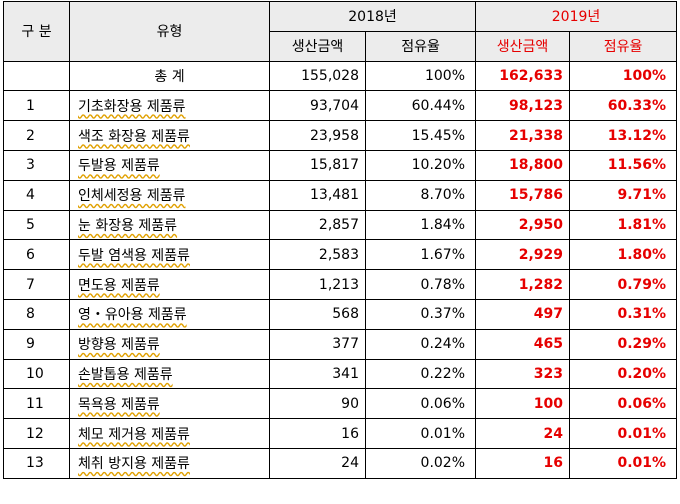 This screenshot has height=504, width=680. I want to click on total-amount-2018: 155,028, so click(317, 76).